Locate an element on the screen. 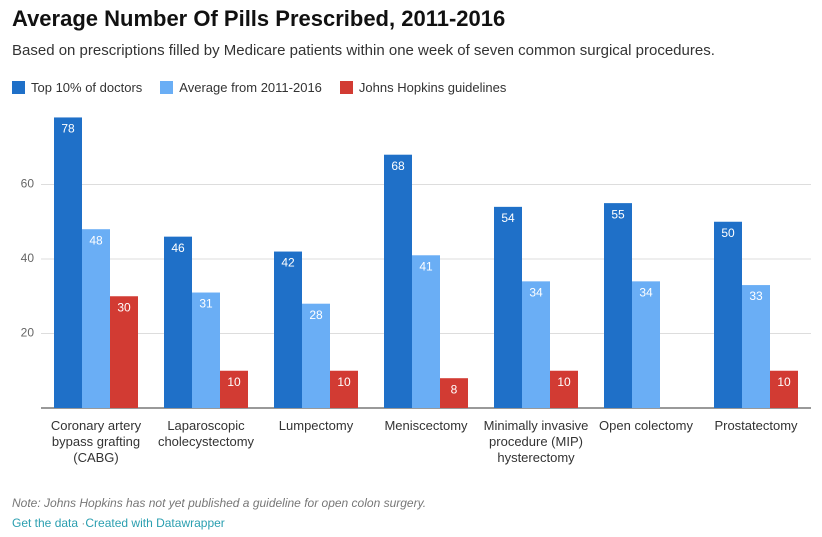 The image size is (822, 537). footer-link: Get the data is located at coordinates (45, 523).